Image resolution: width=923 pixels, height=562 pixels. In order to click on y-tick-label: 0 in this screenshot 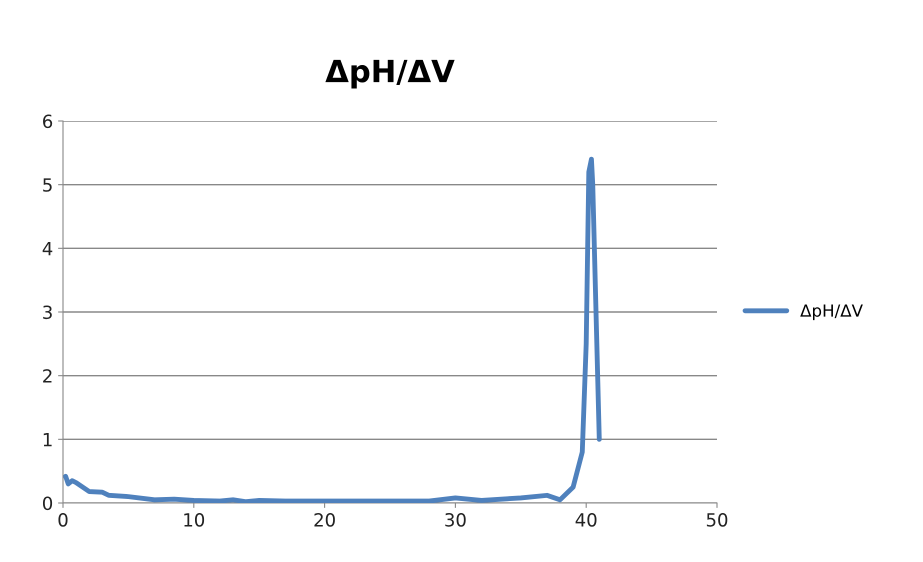, I will do `click(47, 503)`.